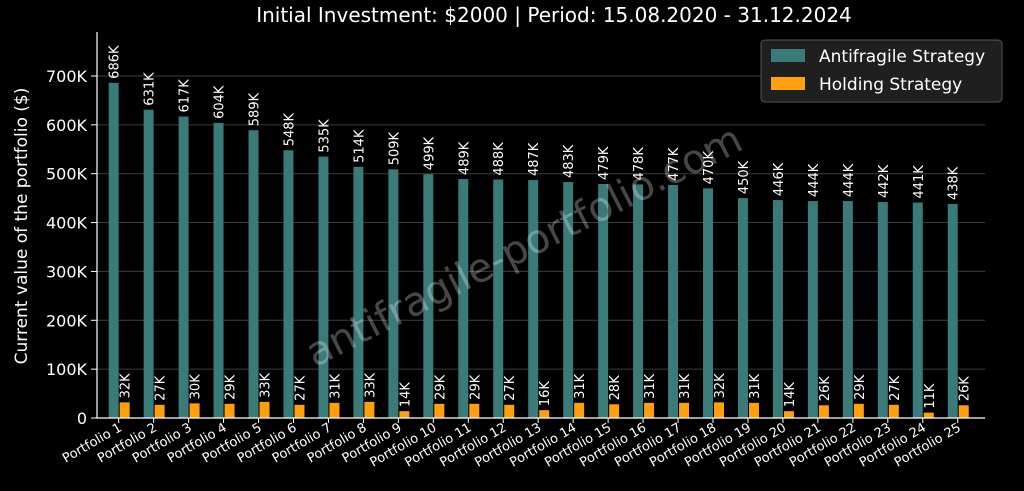 This screenshot has width=1024, height=491. I want to click on y-tick-label: 0, so click(82, 418).